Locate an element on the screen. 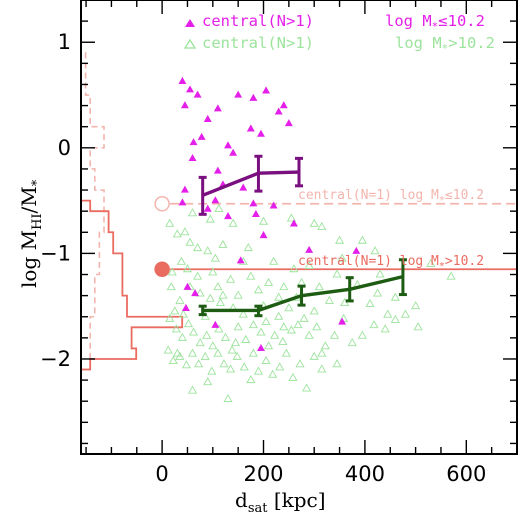  legend-qualifier-1: log M*≤10.2 is located at coordinates (435, 22).